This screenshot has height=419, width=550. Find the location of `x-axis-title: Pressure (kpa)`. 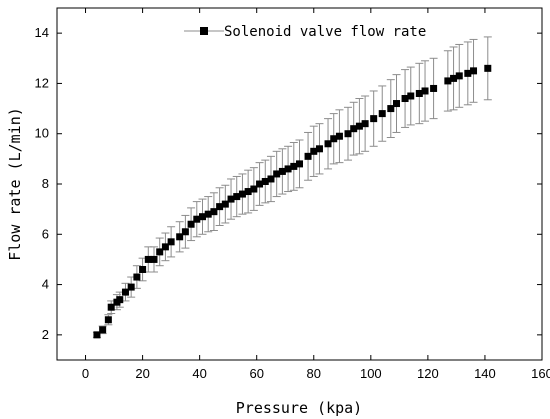

x-axis-title: Pressure (kpa) is located at coordinates (299, 408).